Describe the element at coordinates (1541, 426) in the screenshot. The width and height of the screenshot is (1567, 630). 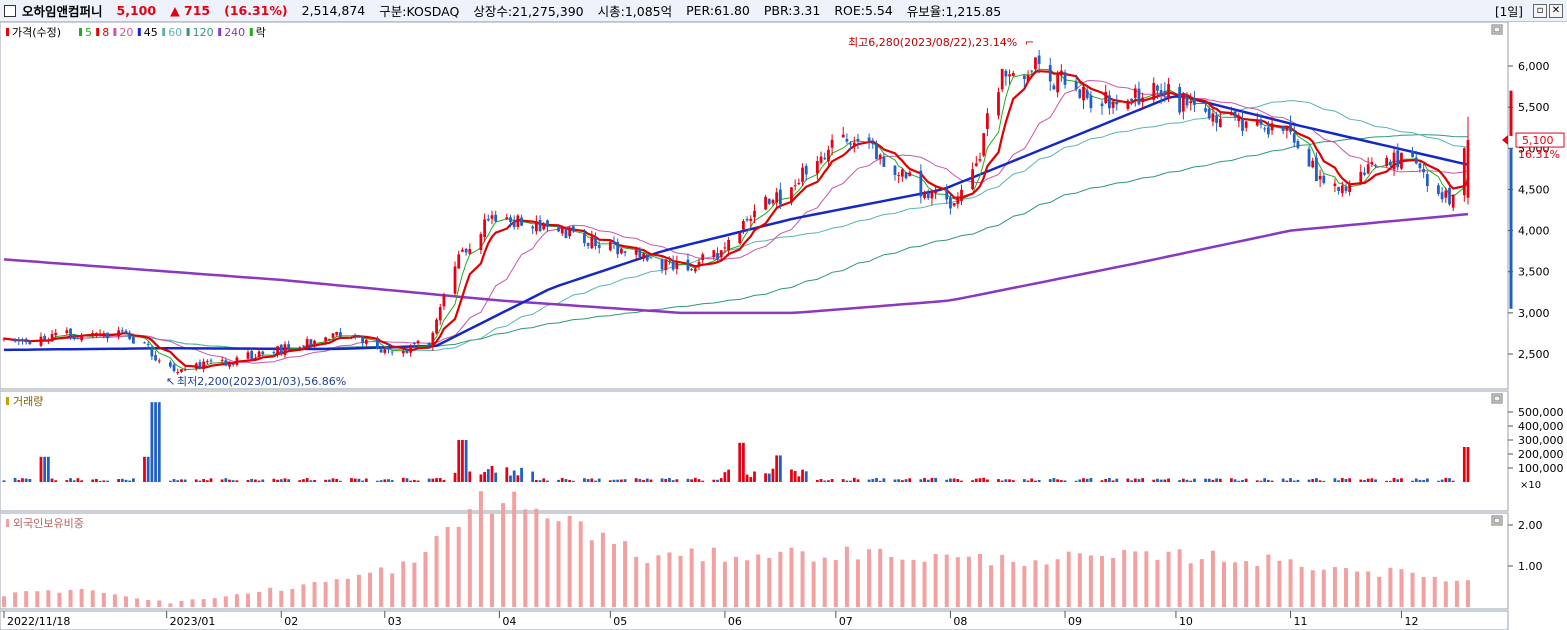
I see `volume-tick-label: 400,000` at that location.